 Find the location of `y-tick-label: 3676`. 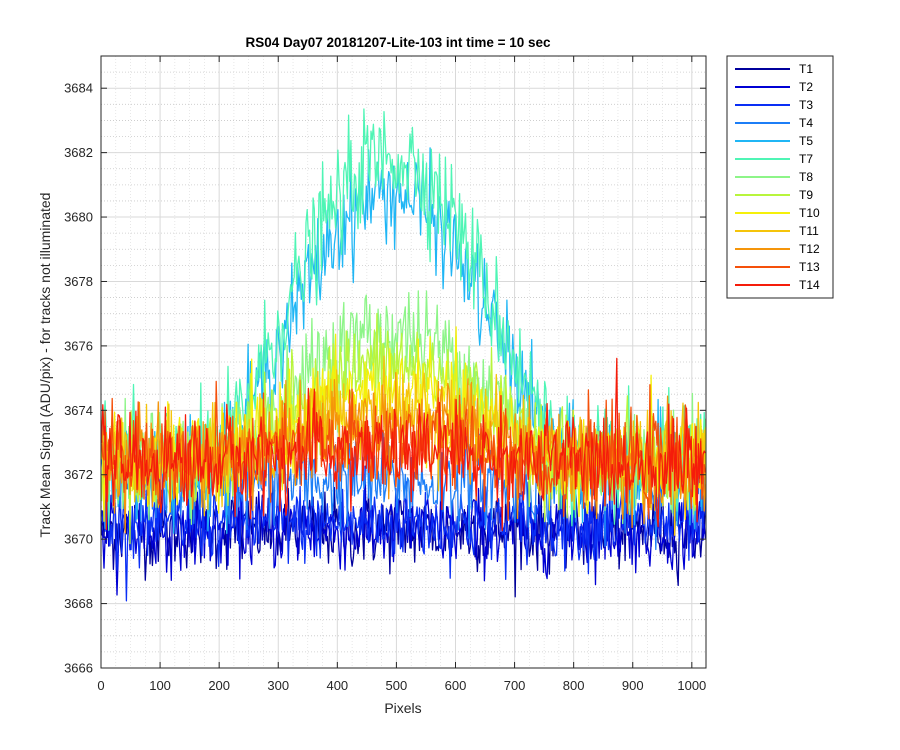

y-tick-label: 3676 is located at coordinates (78, 345).